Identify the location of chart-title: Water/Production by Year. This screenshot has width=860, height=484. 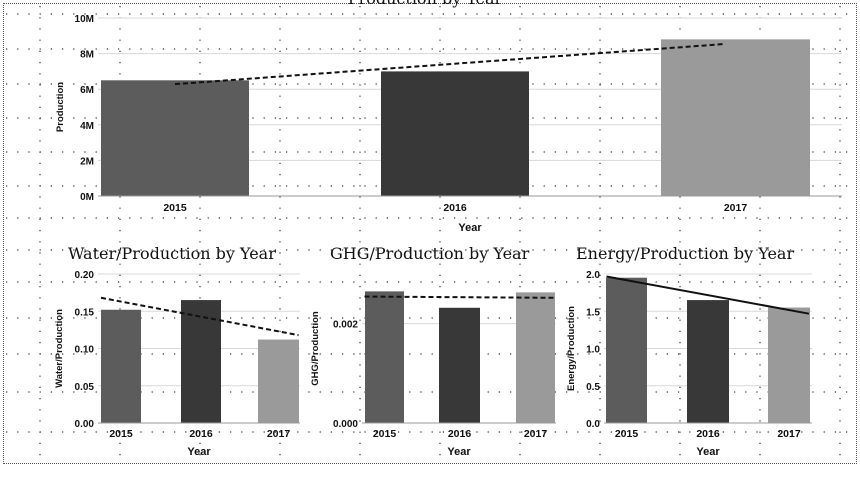
(172, 253).